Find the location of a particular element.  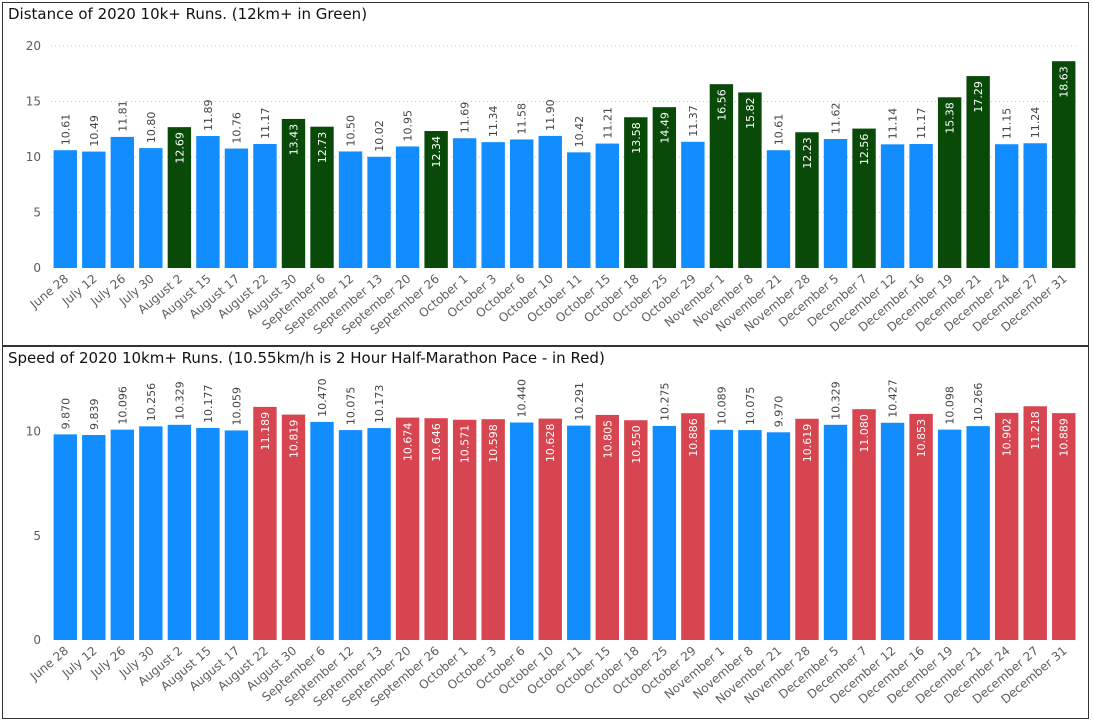

data-label: 10.098 is located at coordinates (950, 405).